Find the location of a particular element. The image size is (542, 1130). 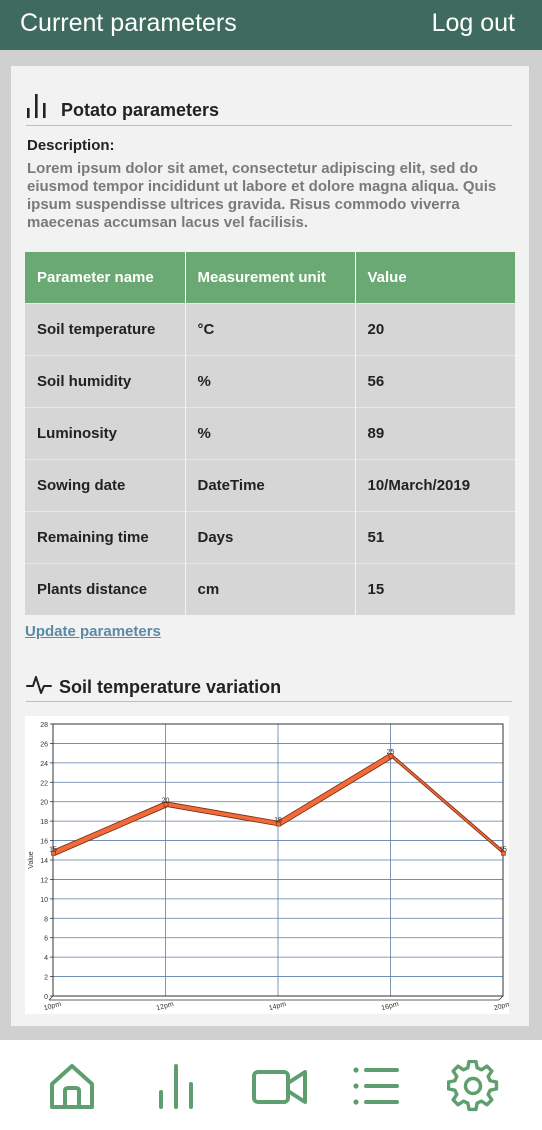

home-icon is located at coordinates (72, 1086).